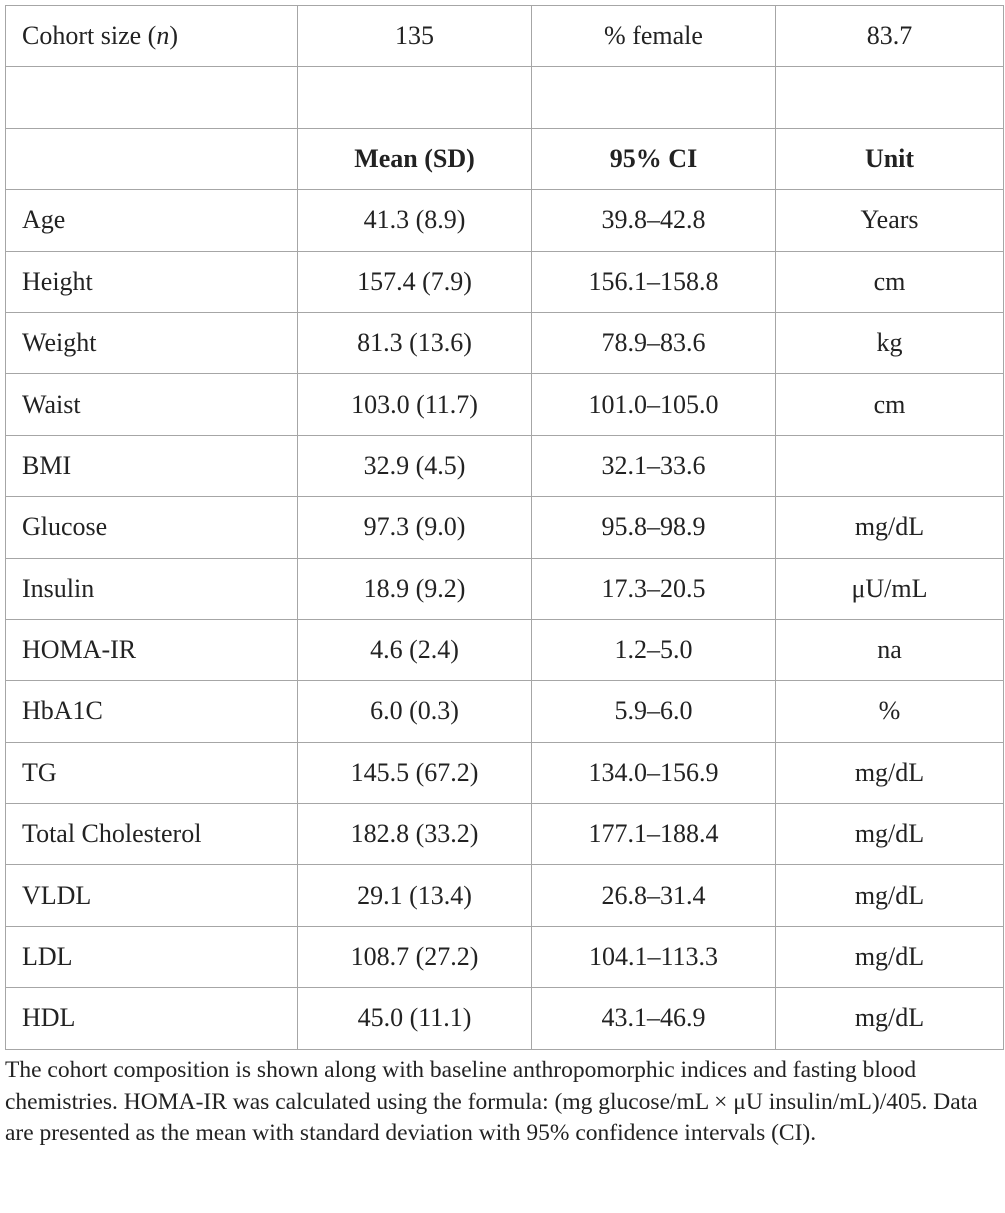 Image resolution: width=1005 pixels, height=1213 pixels. I want to click on table-cell: 32.9 (4.5), so click(414, 466).